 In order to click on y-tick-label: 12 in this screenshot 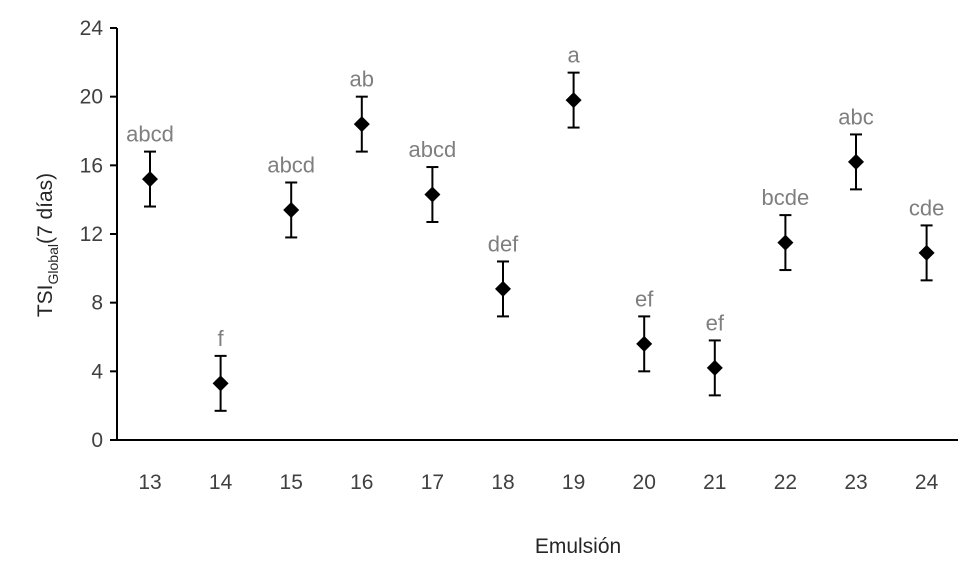, I will do `click(91, 234)`.